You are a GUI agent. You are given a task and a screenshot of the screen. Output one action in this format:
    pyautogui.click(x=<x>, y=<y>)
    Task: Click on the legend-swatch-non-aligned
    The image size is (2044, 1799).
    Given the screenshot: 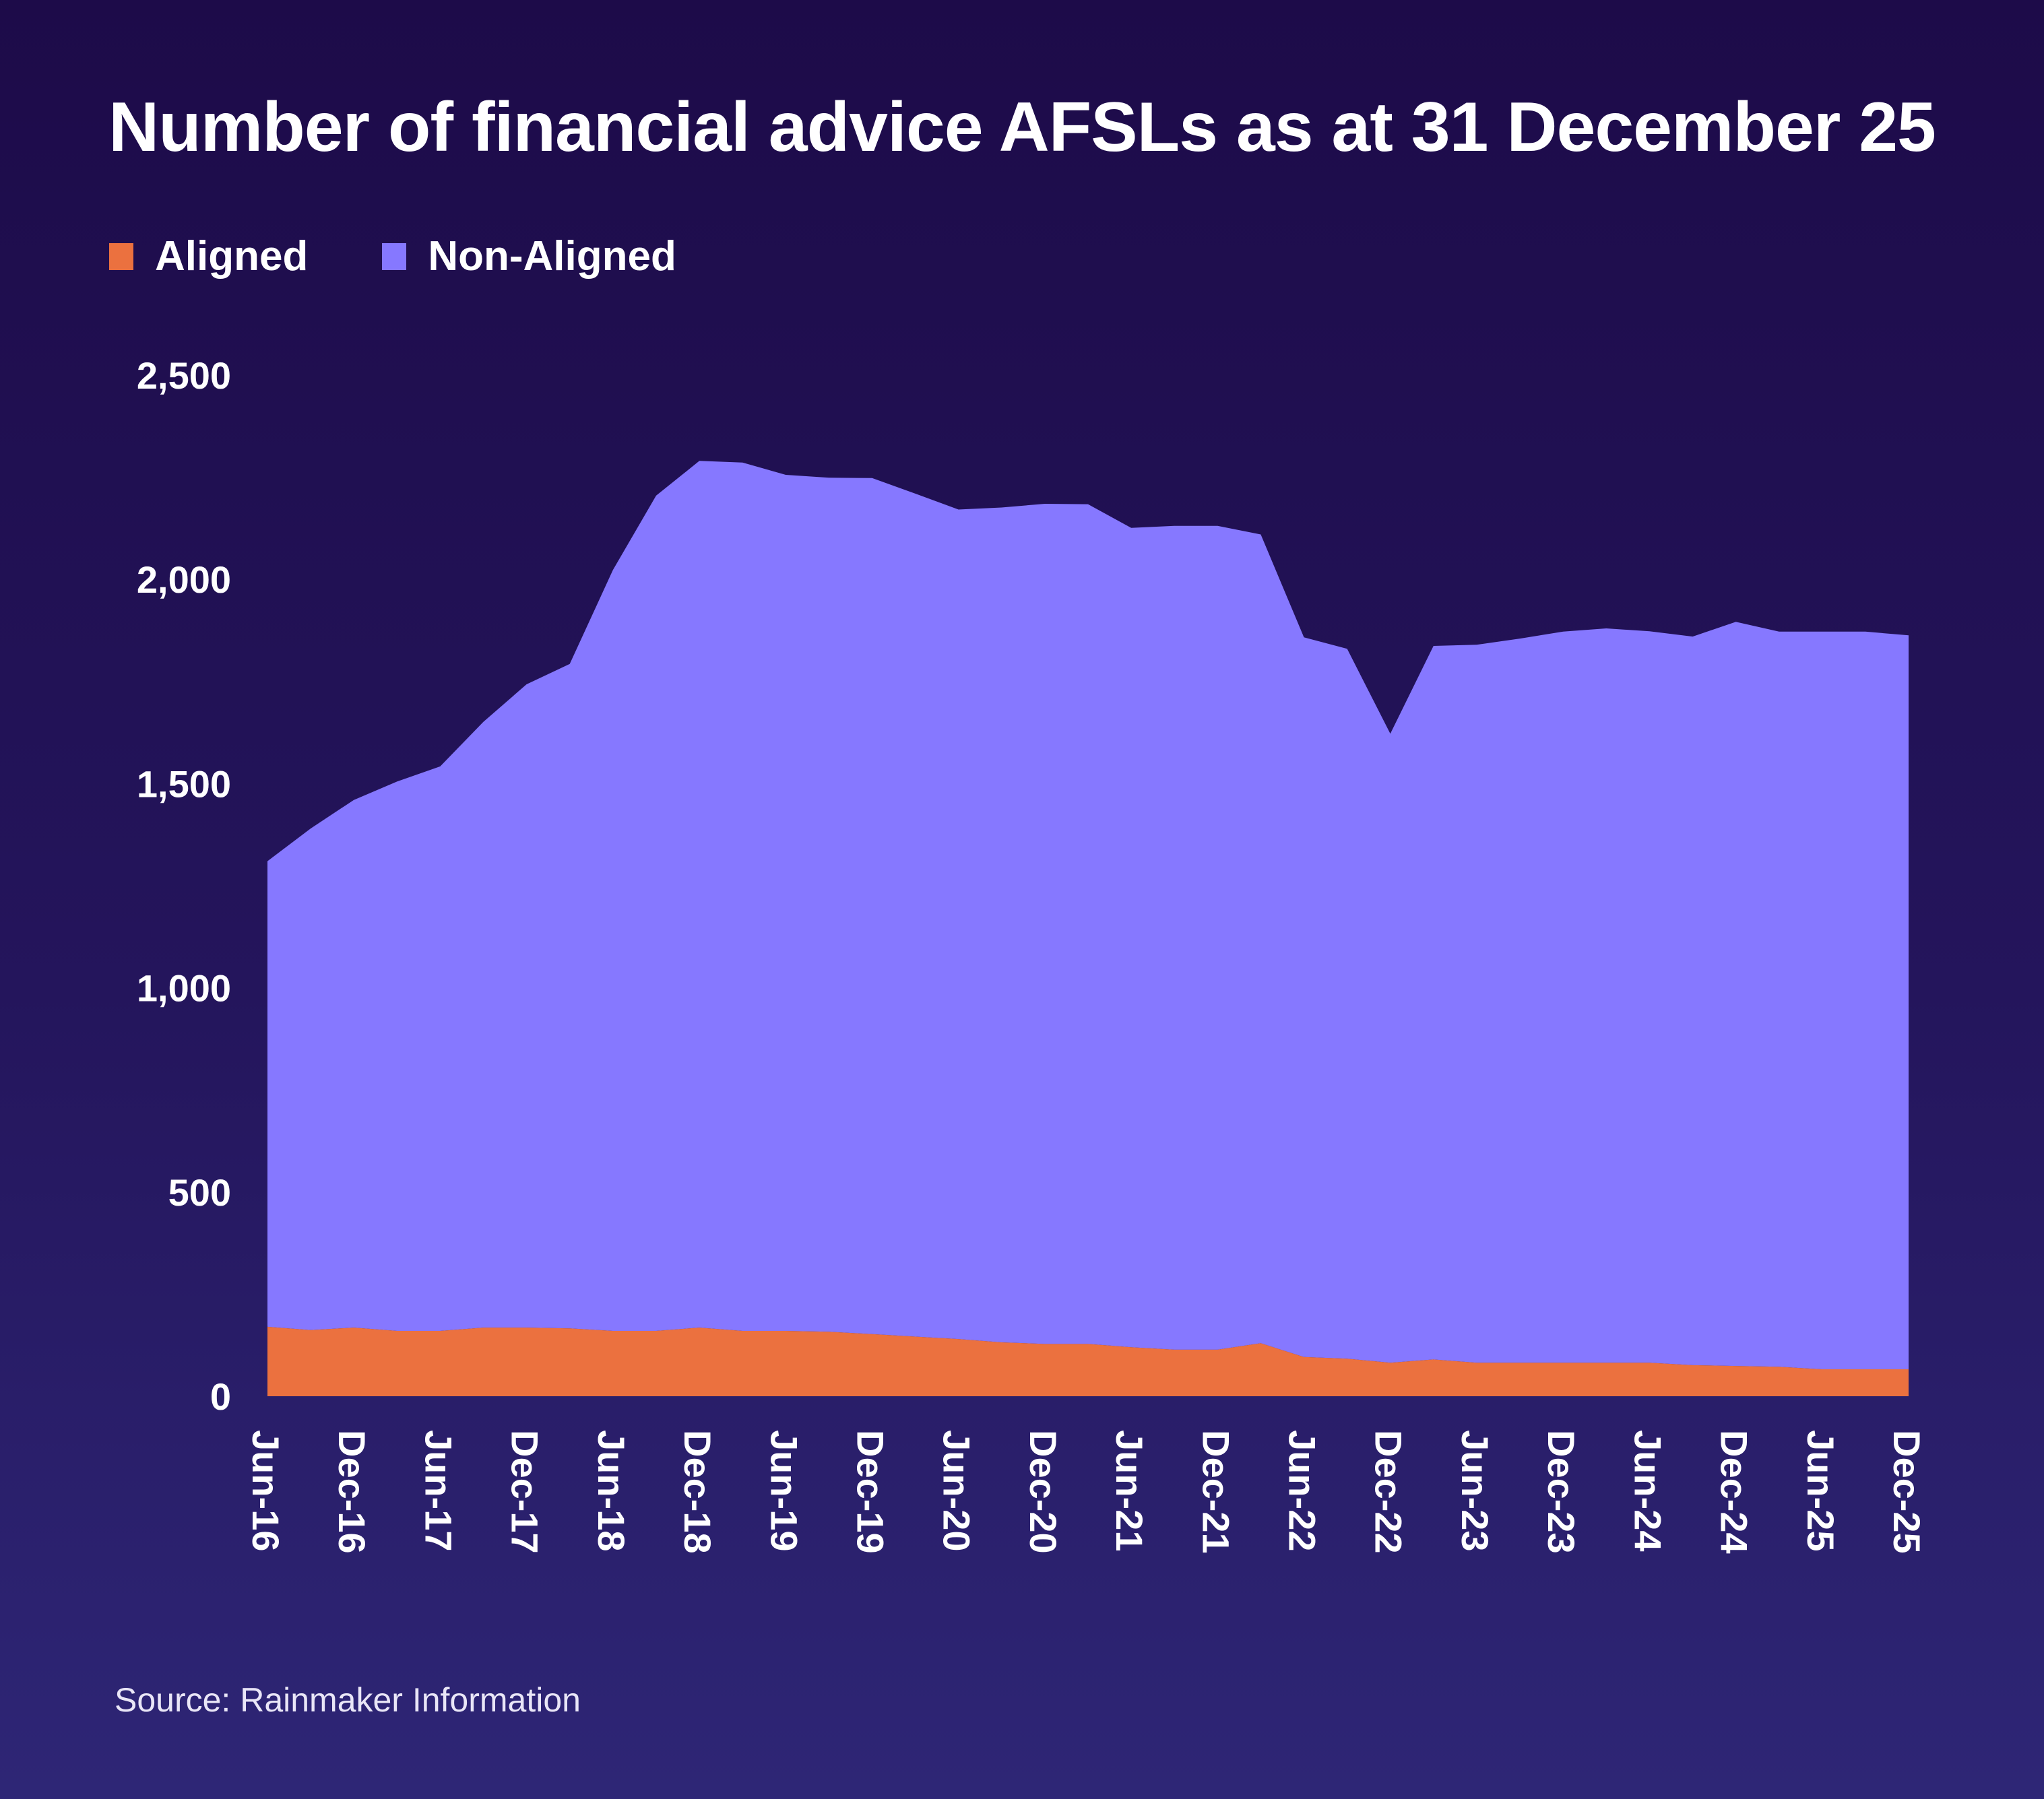 What is the action you would take?
    pyautogui.click(x=394, y=256)
    